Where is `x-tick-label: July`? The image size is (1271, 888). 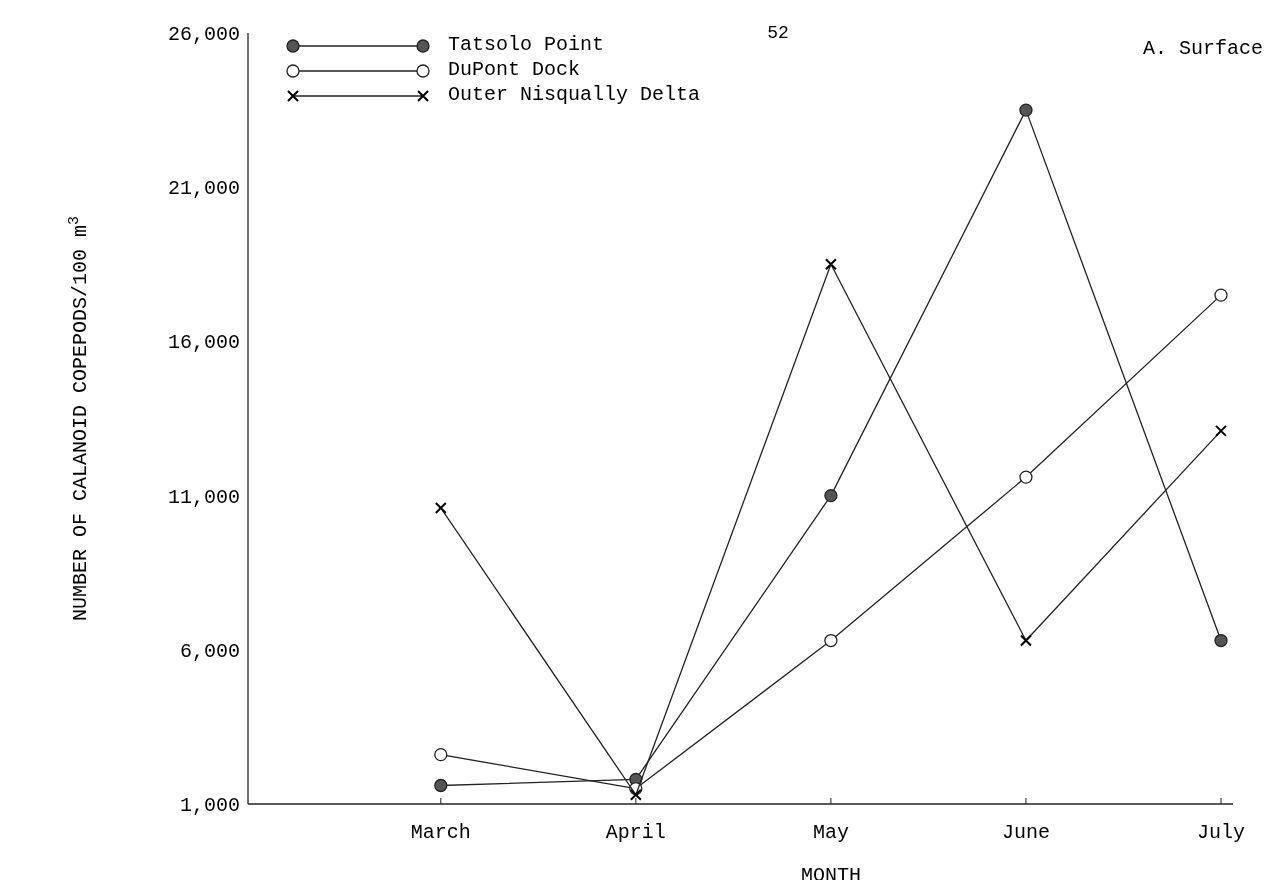 x-tick-label: July is located at coordinates (1221, 832).